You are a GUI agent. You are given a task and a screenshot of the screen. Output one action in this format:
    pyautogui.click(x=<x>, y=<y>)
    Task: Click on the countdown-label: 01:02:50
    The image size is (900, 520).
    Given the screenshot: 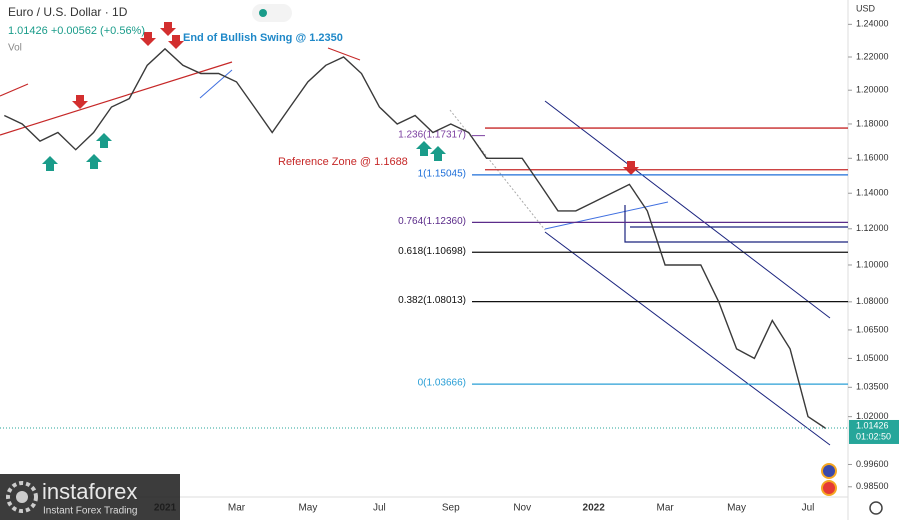 What is the action you would take?
    pyautogui.click(x=873, y=436)
    